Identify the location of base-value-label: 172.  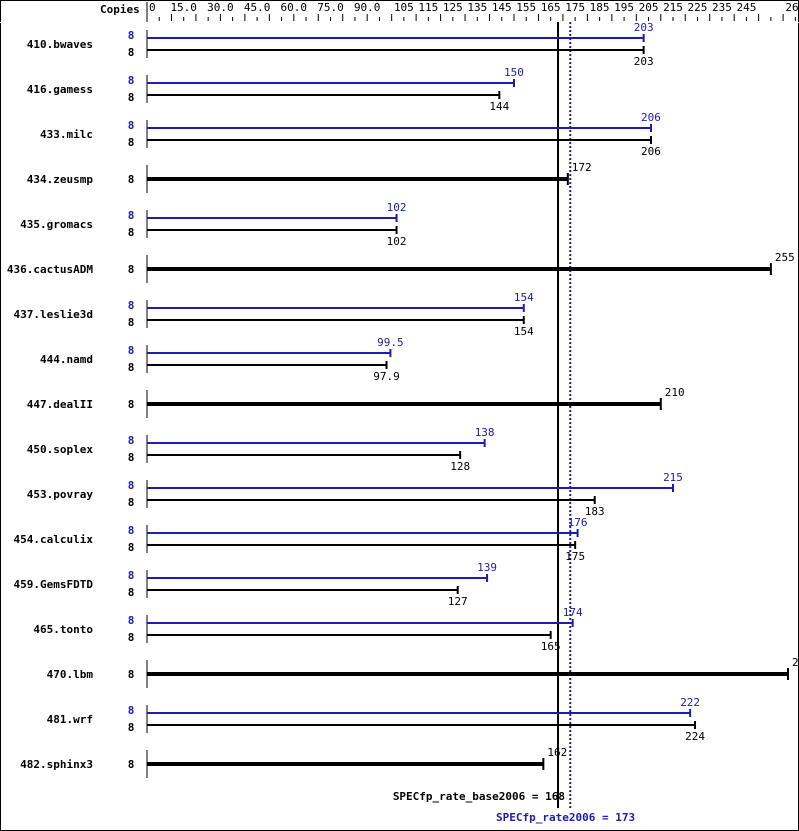
(582, 167).